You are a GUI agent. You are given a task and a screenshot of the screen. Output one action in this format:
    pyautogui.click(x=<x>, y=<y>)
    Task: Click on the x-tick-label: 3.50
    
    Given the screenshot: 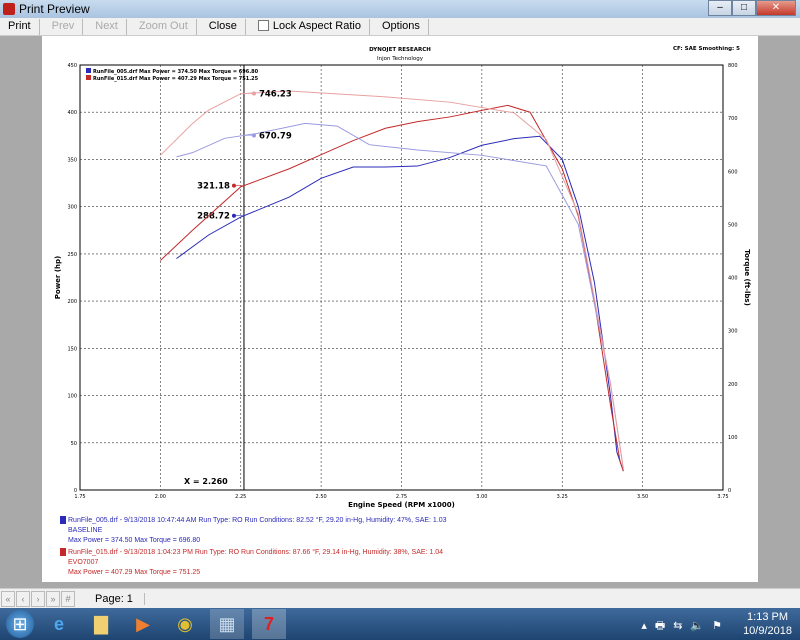 What is the action you would take?
    pyautogui.click(x=642, y=497)
    